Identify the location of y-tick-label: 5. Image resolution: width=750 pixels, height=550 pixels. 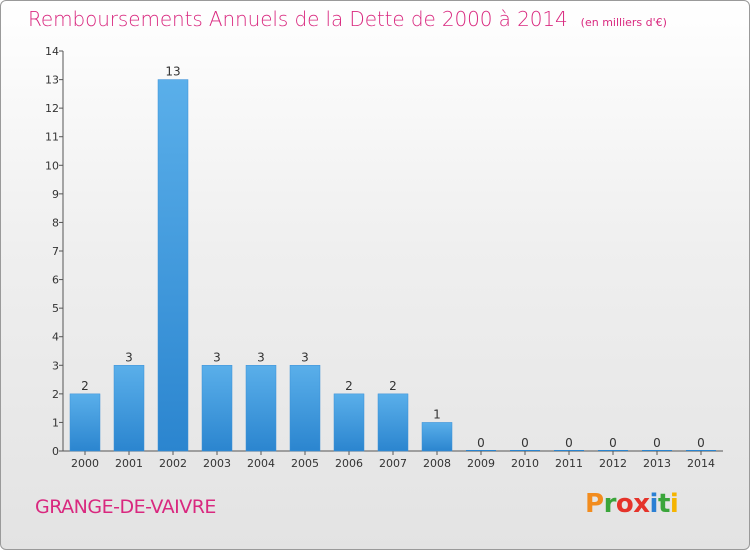
(55, 308).